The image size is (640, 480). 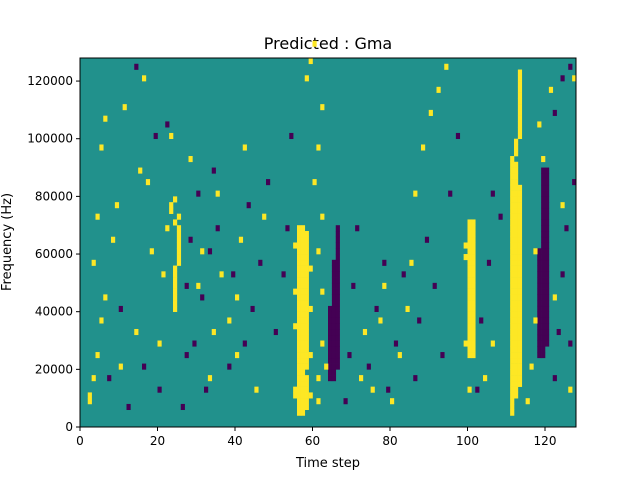 I want to click on x-tick-label: 100, so click(x=467, y=441).